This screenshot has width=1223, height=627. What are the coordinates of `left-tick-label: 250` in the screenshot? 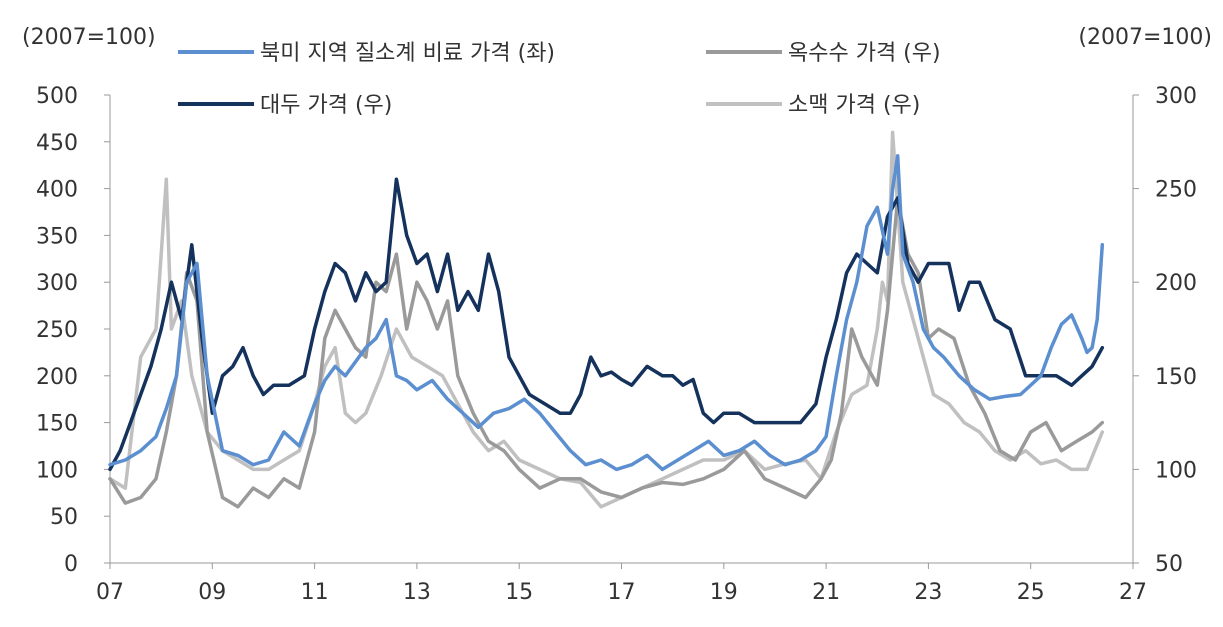 It's located at (57, 330).